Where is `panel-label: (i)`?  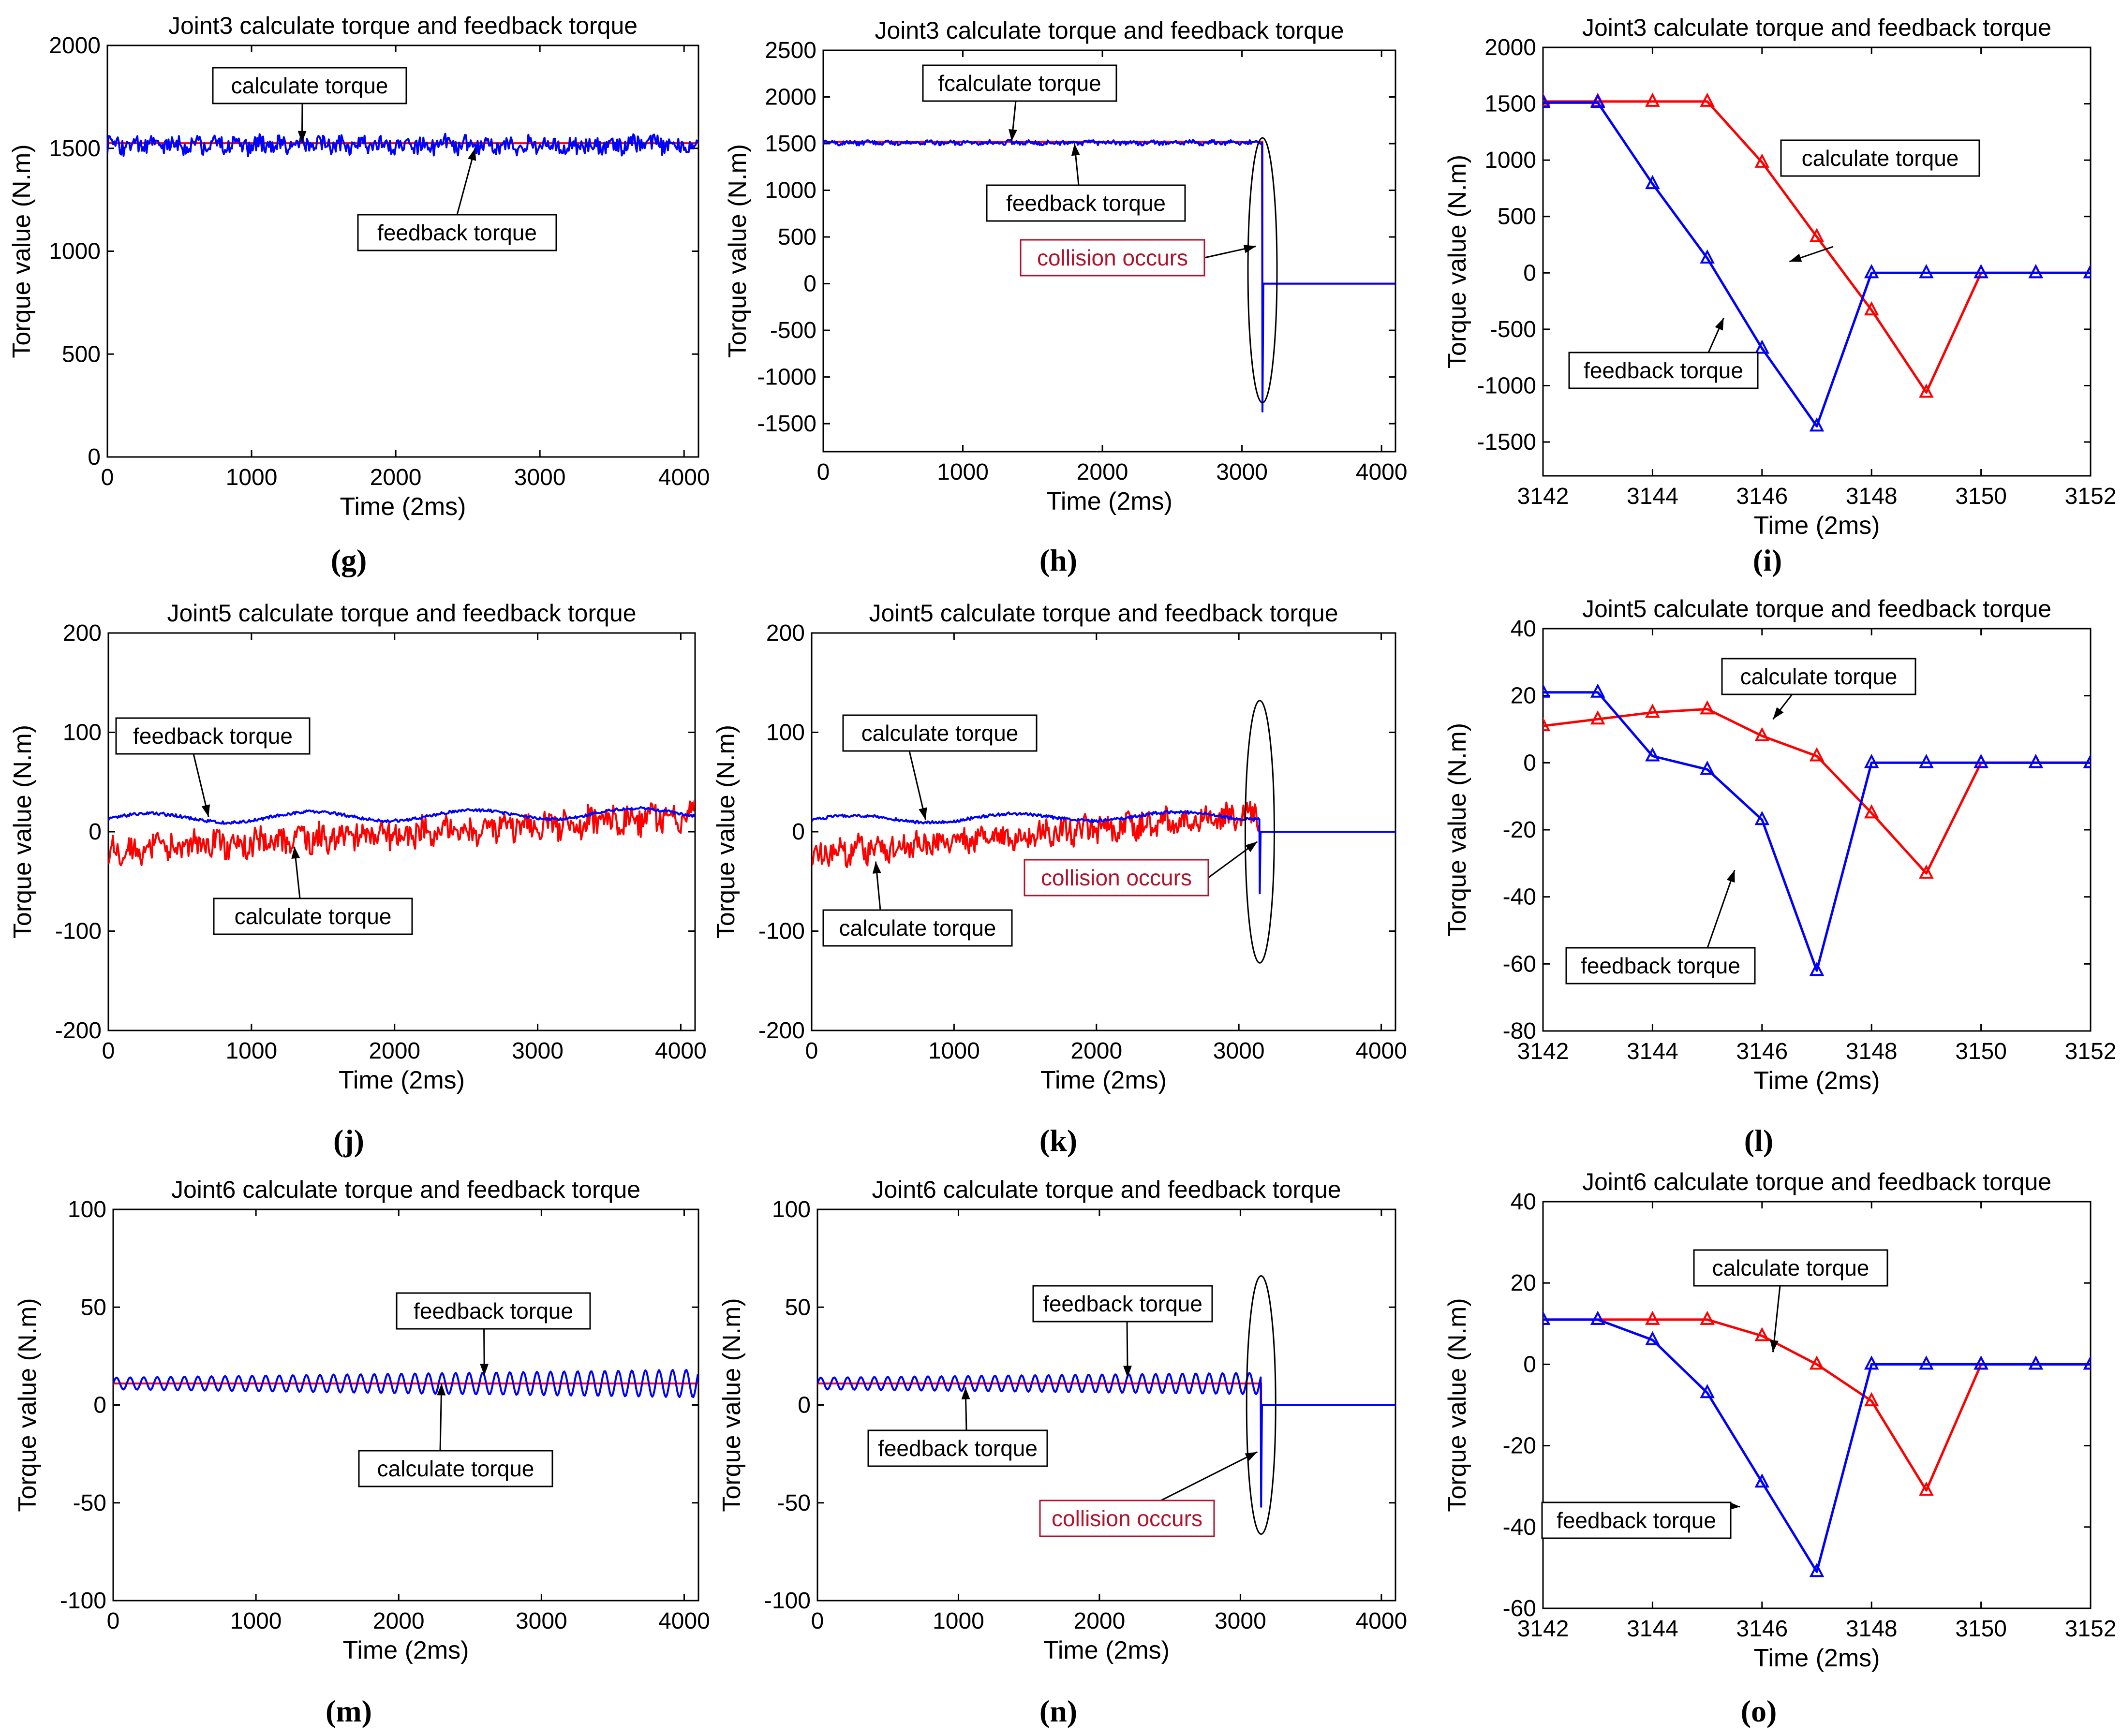
panel-label: (i) is located at coordinates (1768, 560).